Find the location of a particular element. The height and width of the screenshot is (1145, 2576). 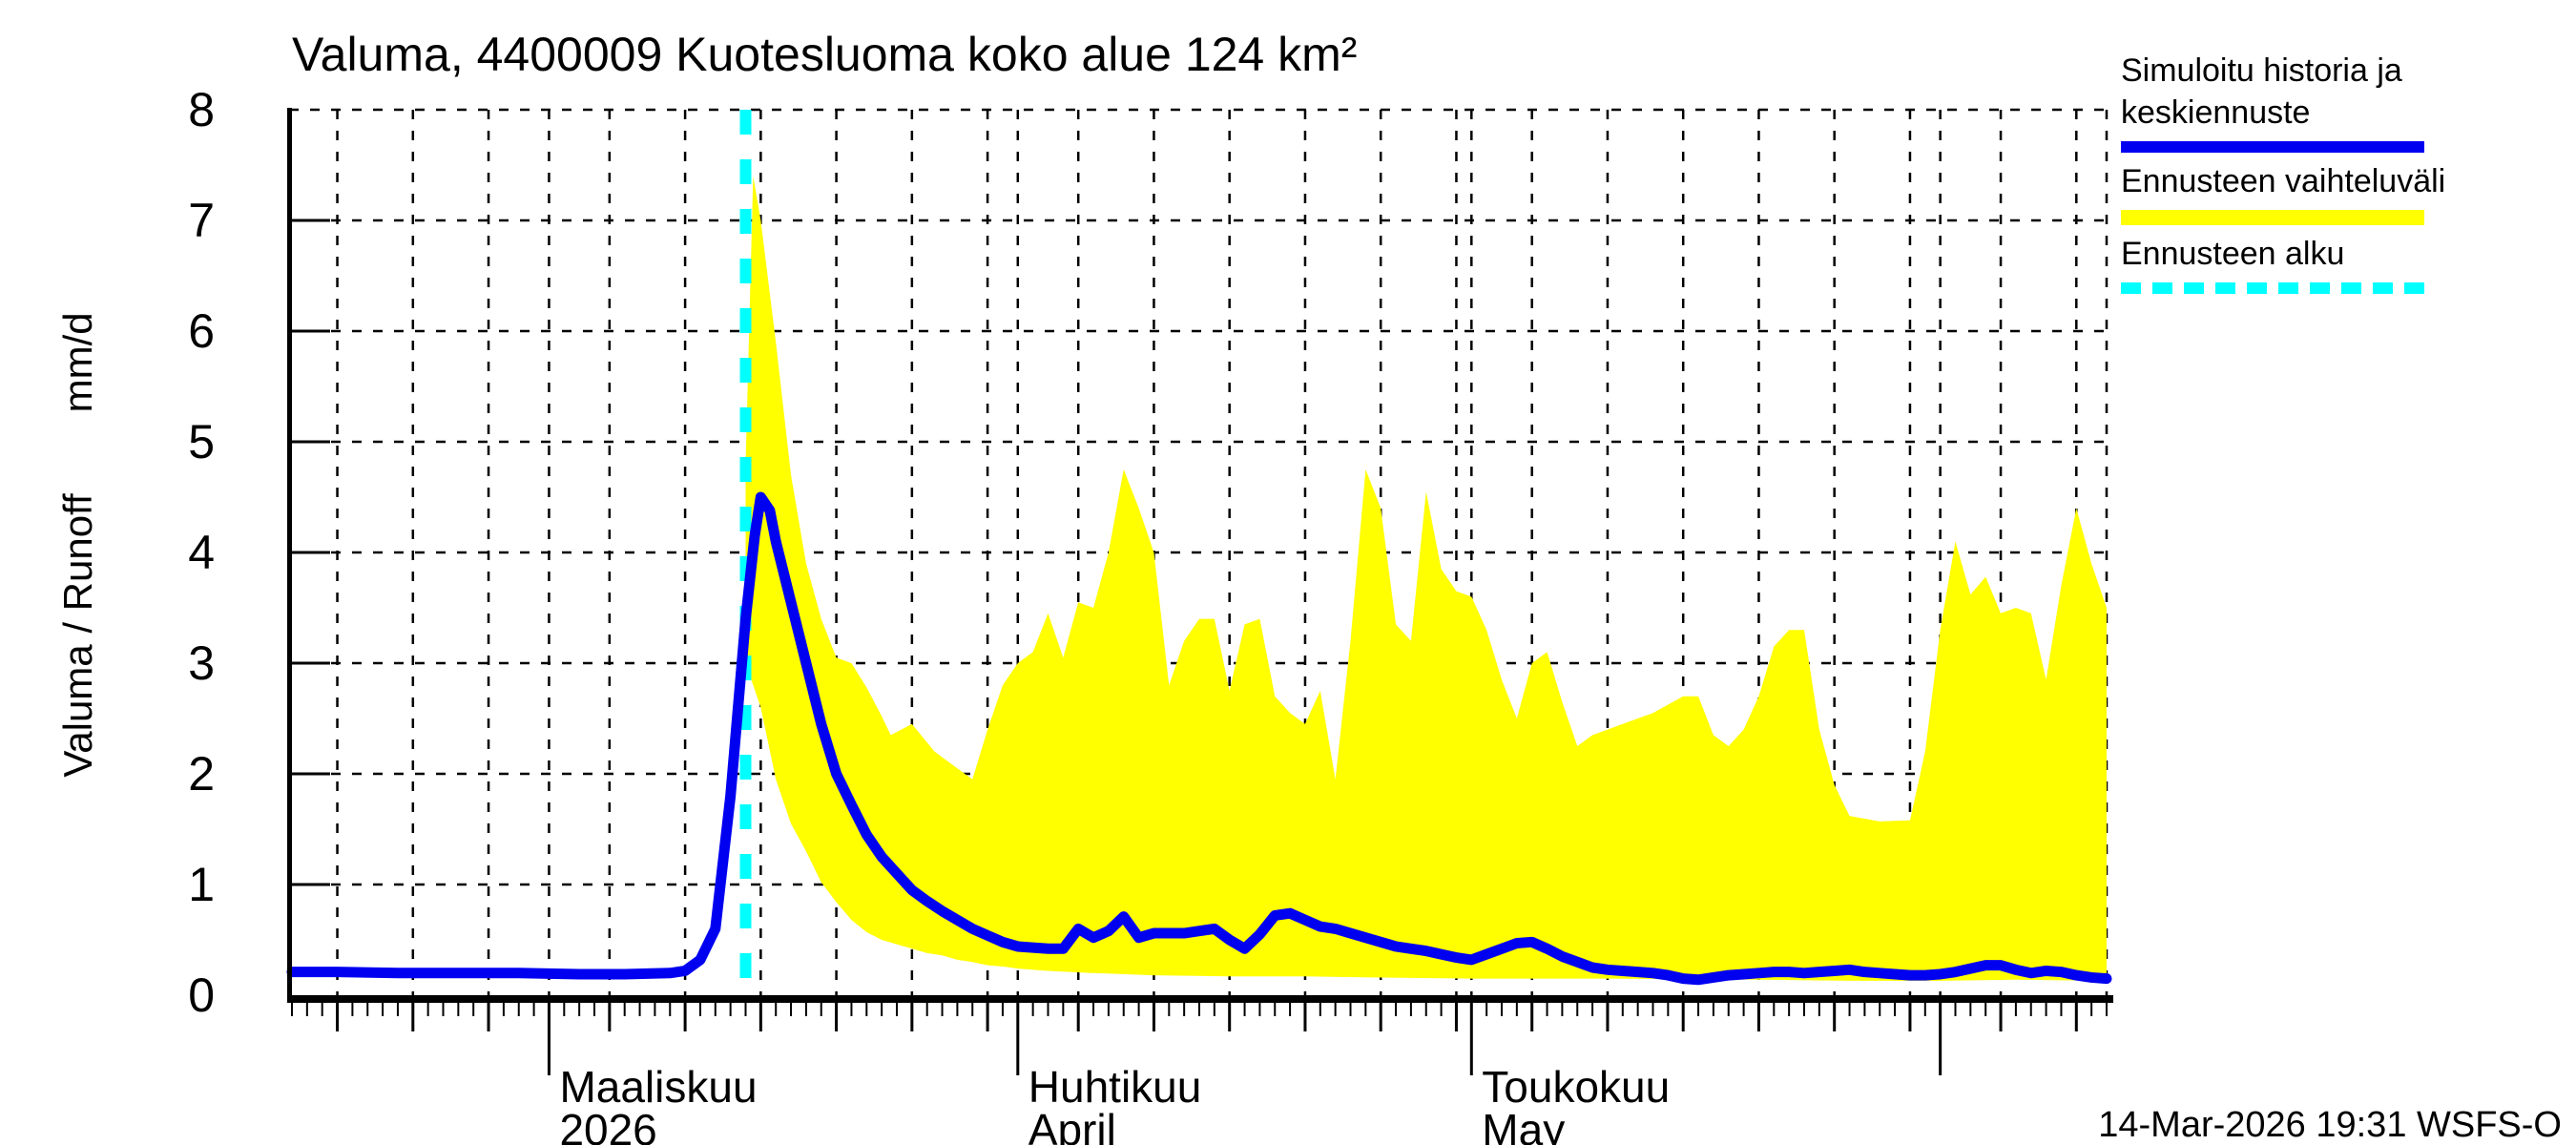

svg-text: 4 is located at coordinates (201, 553).